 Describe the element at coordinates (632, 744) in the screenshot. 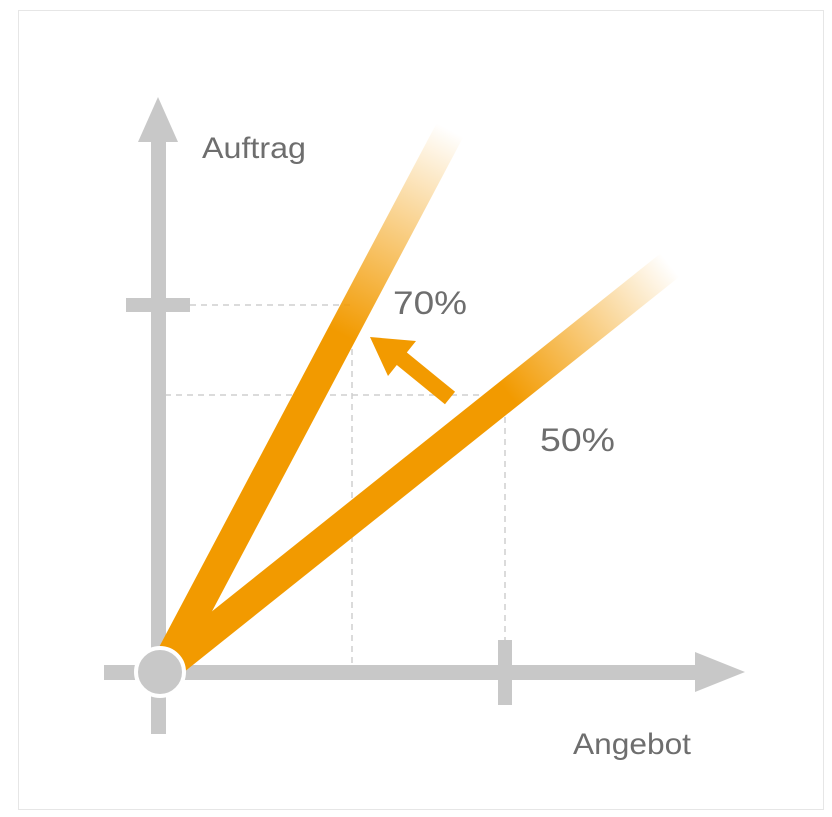

I see `x-axis-label: Angebot` at that location.